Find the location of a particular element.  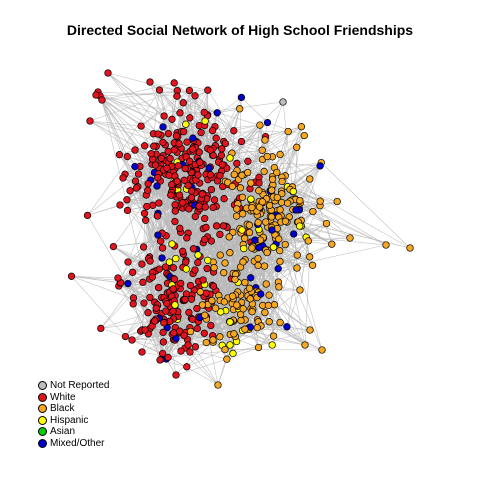

legend-item-not-reported: Not Reported is located at coordinates (73, 386).